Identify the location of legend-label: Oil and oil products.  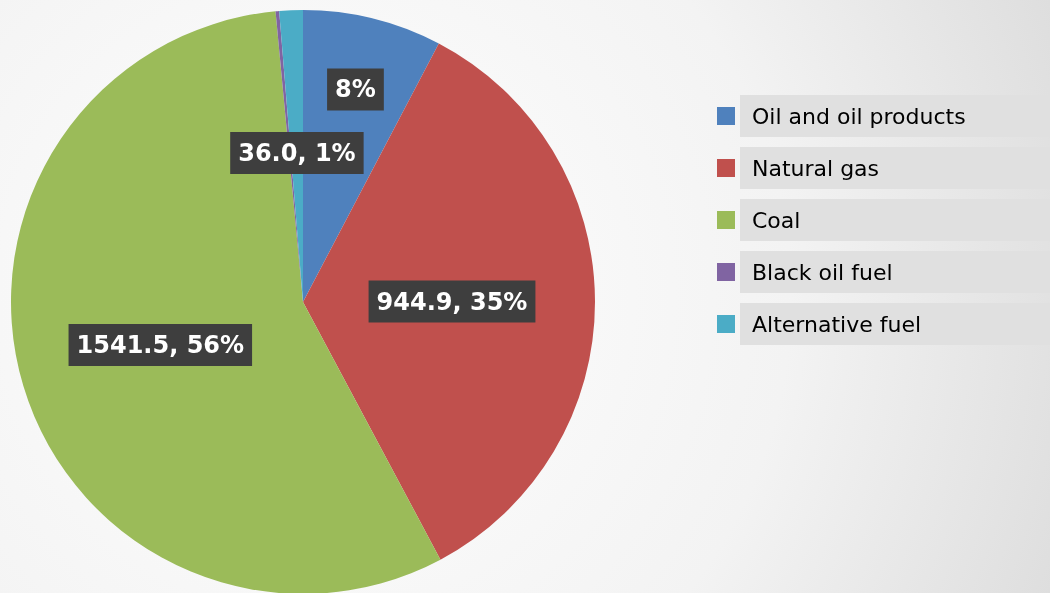
(859, 116).